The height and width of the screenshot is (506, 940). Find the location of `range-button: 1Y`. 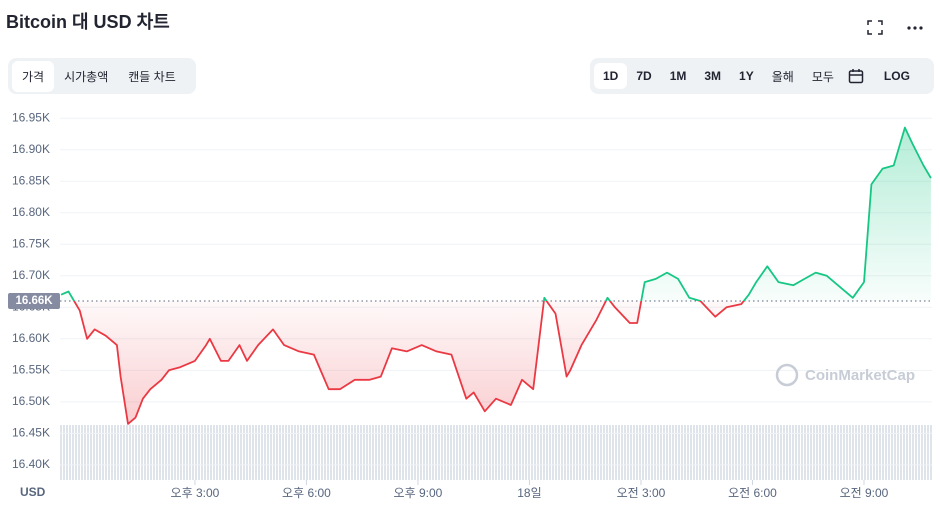

range-button: 1Y is located at coordinates (746, 76).